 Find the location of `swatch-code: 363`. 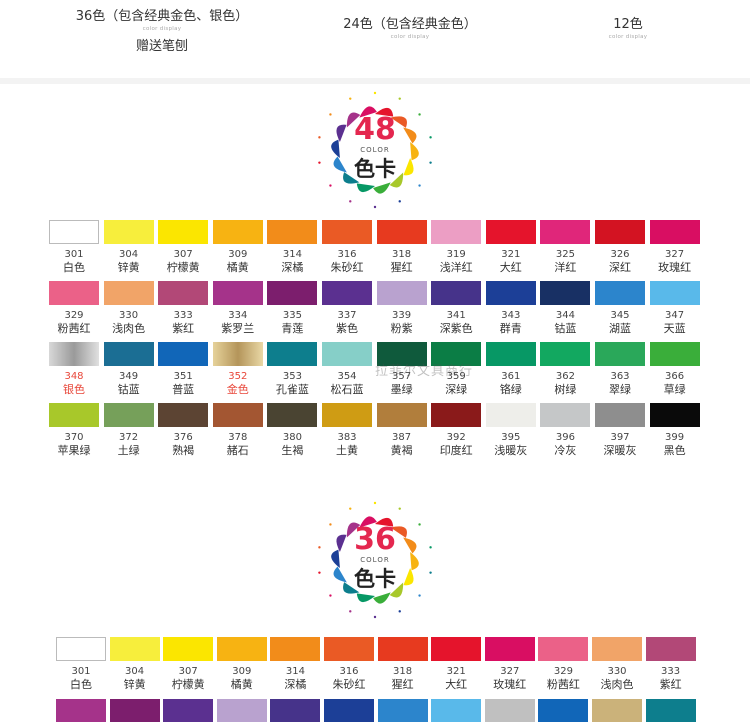

swatch-code: 363 is located at coordinates (620, 376).